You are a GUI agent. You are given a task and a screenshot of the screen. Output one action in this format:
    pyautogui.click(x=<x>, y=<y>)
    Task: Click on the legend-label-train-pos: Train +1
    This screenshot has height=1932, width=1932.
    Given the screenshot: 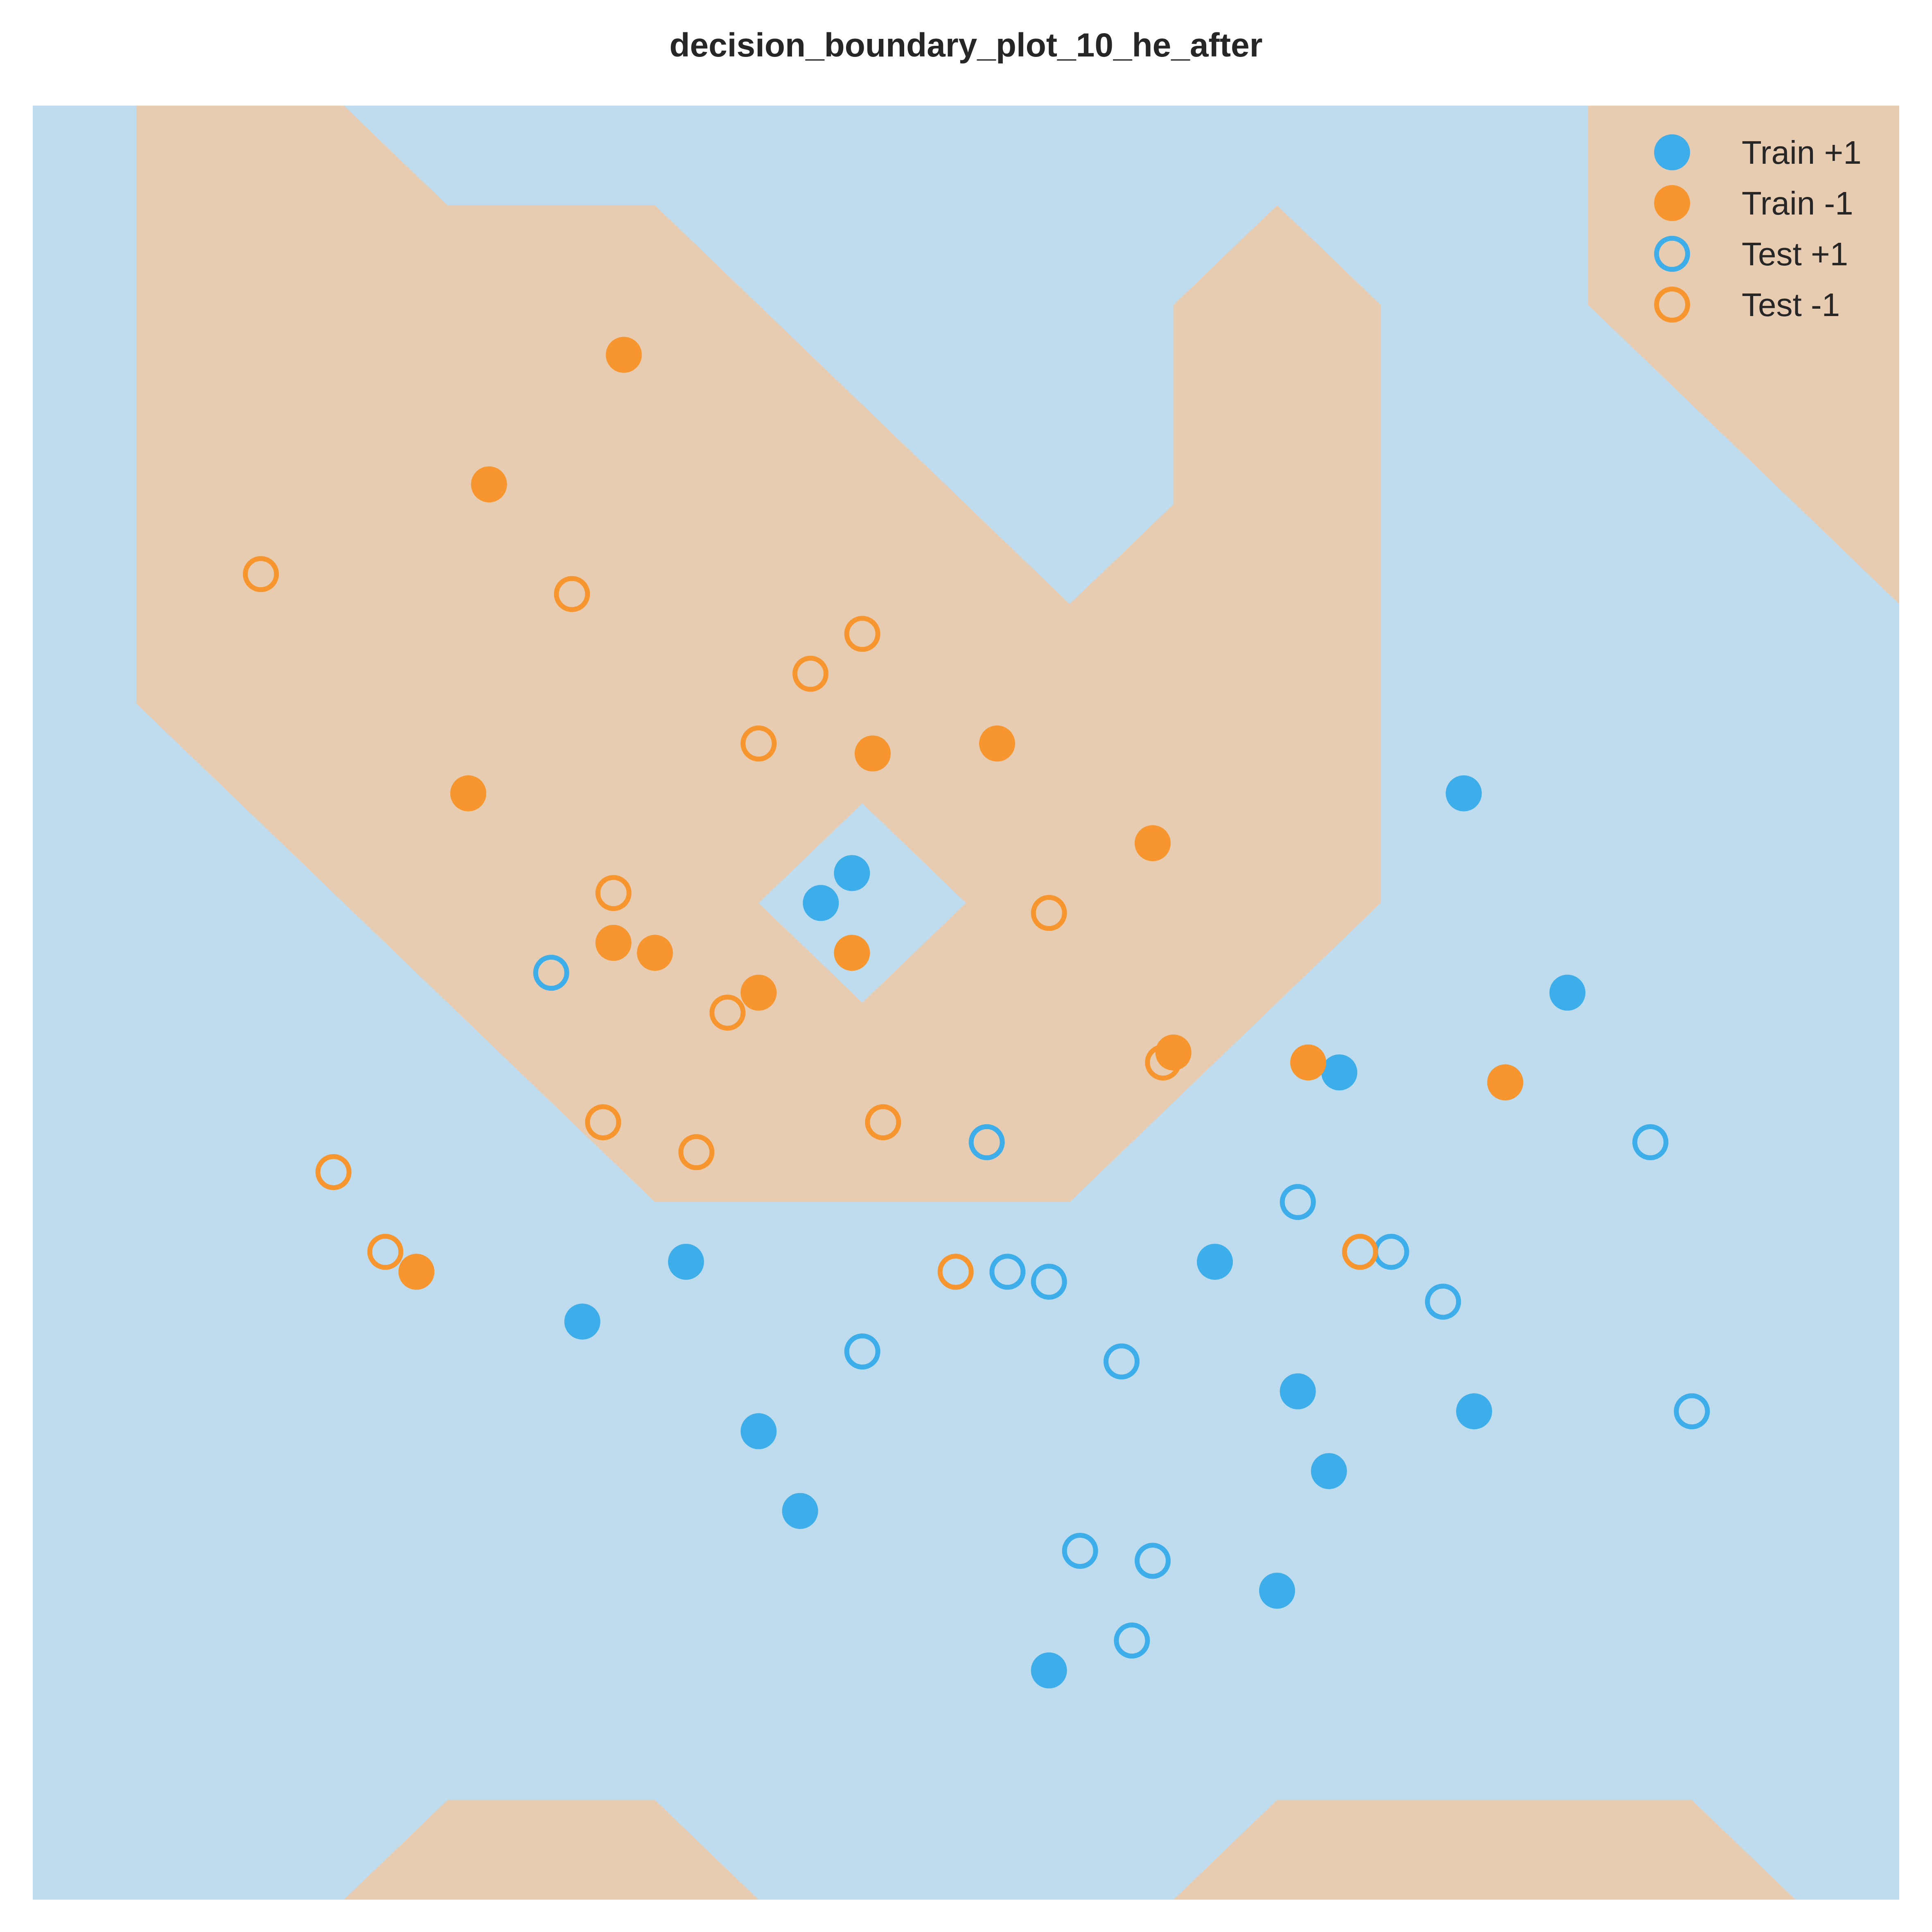 What is the action you would take?
    pyautogui.click(x=1802, y=152)
    